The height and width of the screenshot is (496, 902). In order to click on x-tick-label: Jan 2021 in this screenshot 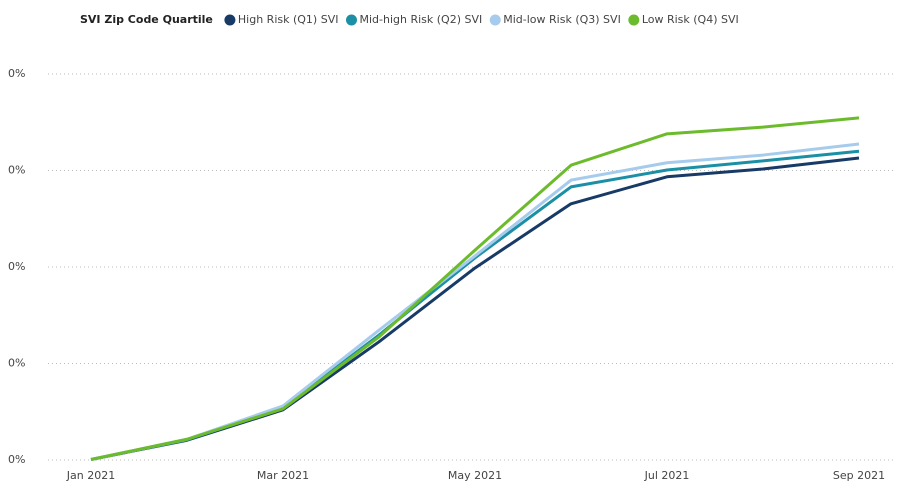, I will do `click(90, 475)`.